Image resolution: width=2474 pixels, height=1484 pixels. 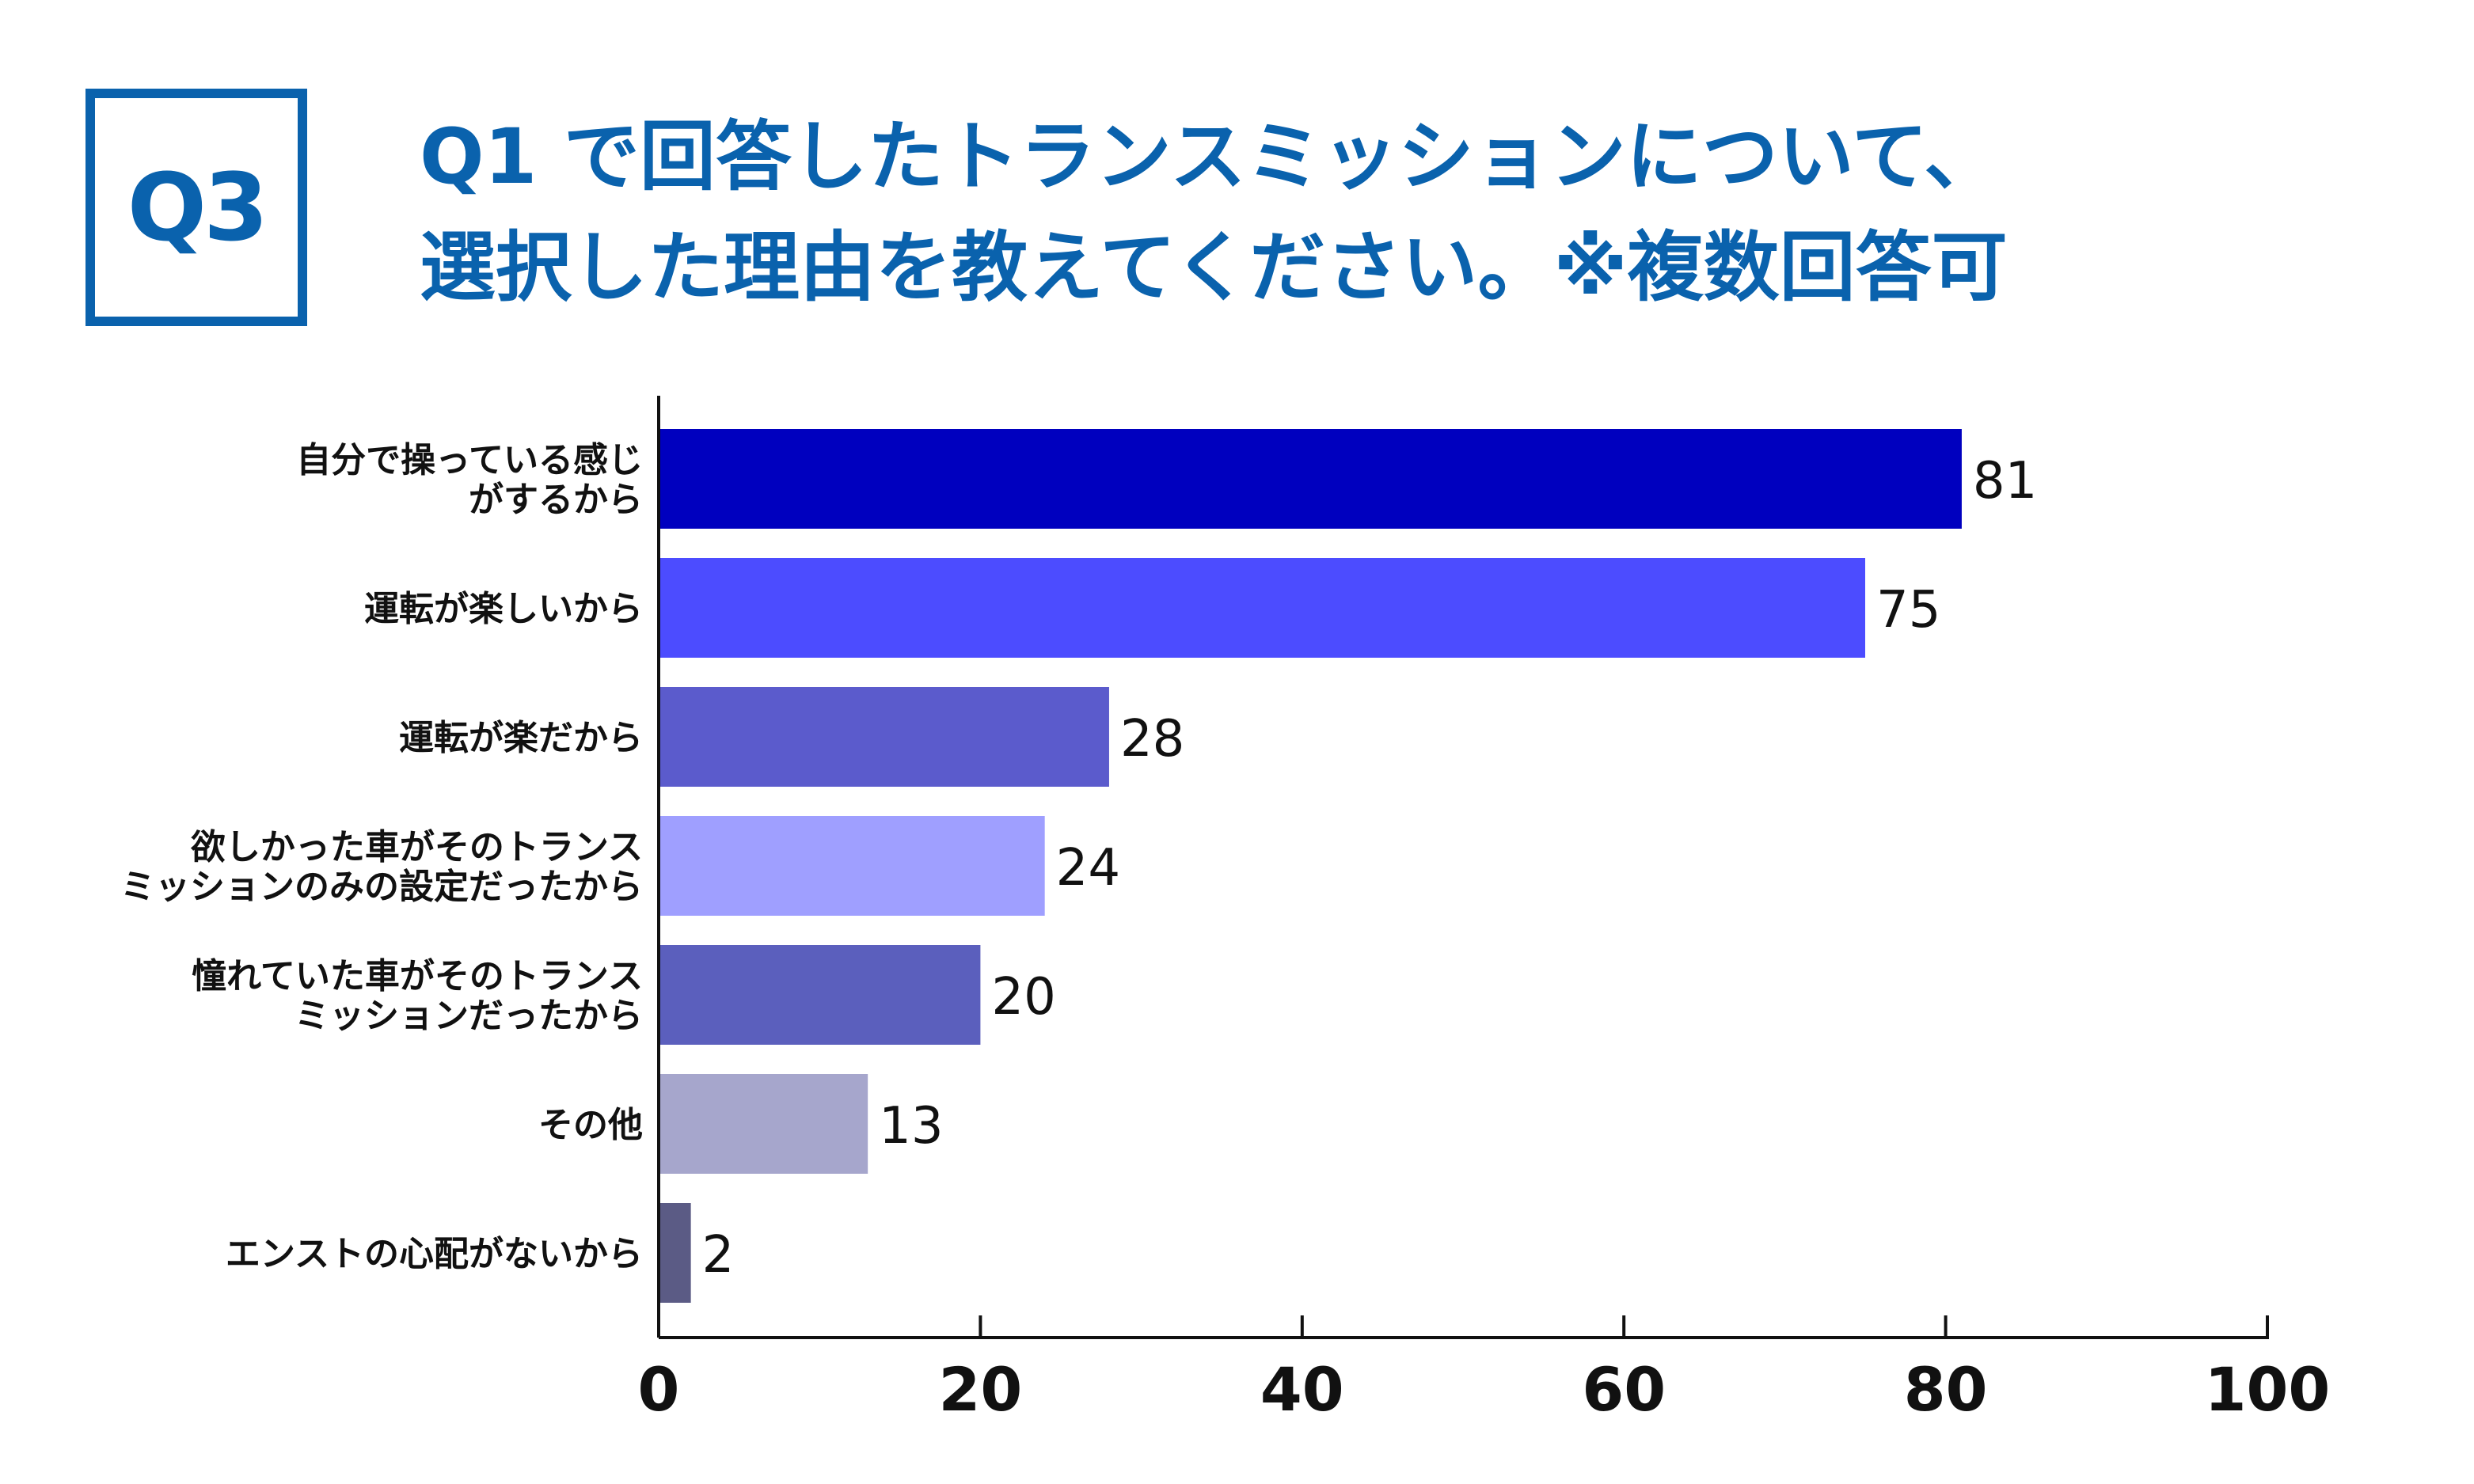 What do you see at coordinates (521, 738) in the screenshot?
I see `category-label: 運転が楽だから` at bounding box center [521, 738].